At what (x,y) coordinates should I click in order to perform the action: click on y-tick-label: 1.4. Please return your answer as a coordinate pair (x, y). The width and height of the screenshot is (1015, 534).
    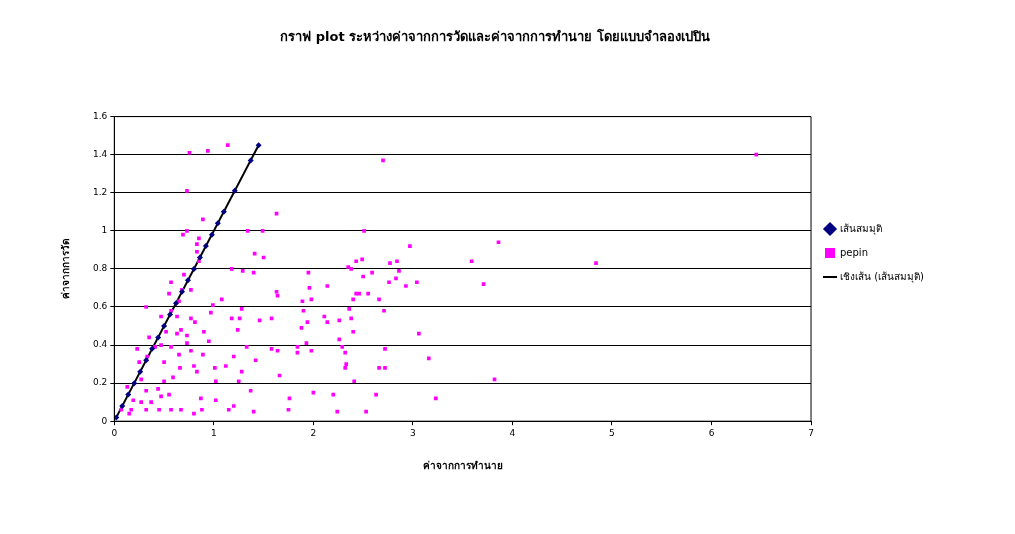
    Looking at the image, I should click on (100, 154).